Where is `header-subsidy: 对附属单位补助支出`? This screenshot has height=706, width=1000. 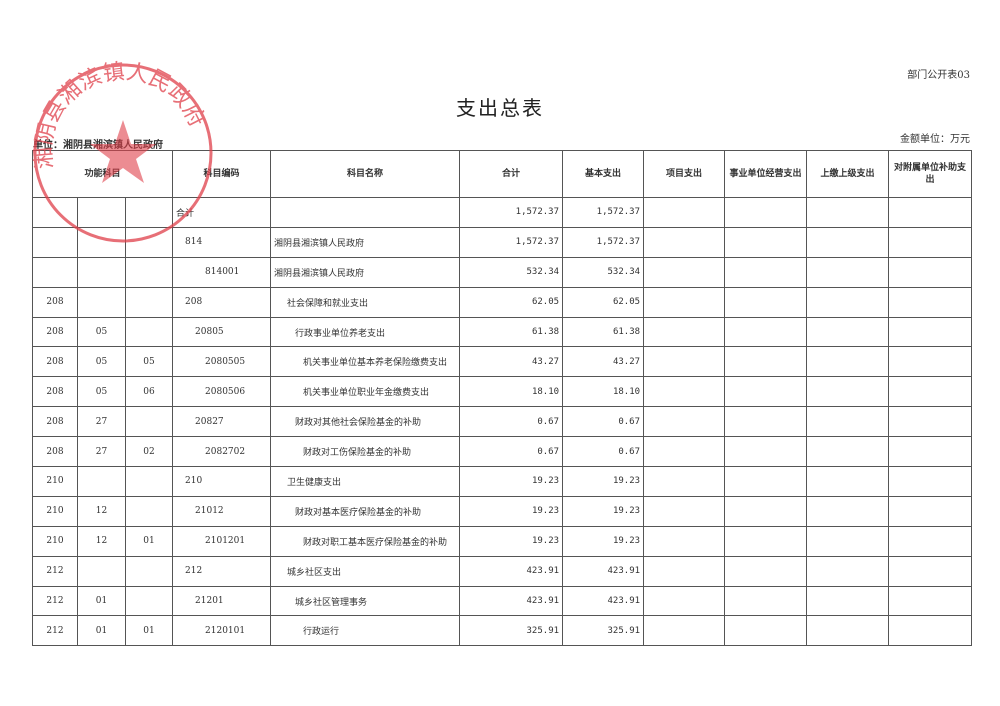
header-subsidy: 对附属单位补助支出 is located at coordinates (930, 174).